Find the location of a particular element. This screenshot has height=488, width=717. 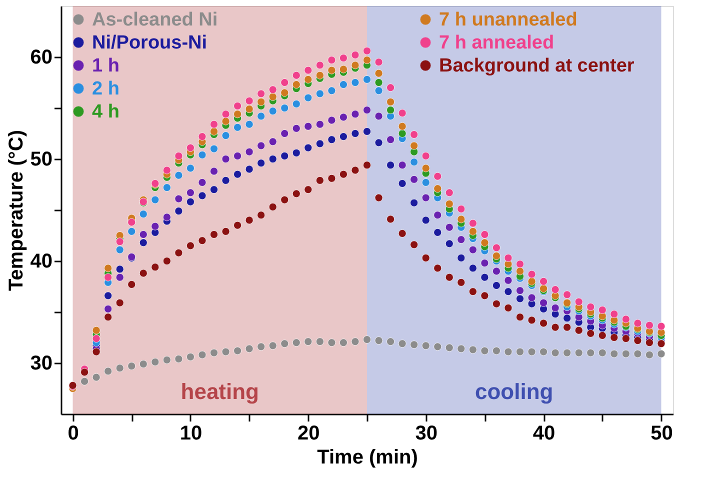

band-label: cooling is located at coordinates (514, 391).